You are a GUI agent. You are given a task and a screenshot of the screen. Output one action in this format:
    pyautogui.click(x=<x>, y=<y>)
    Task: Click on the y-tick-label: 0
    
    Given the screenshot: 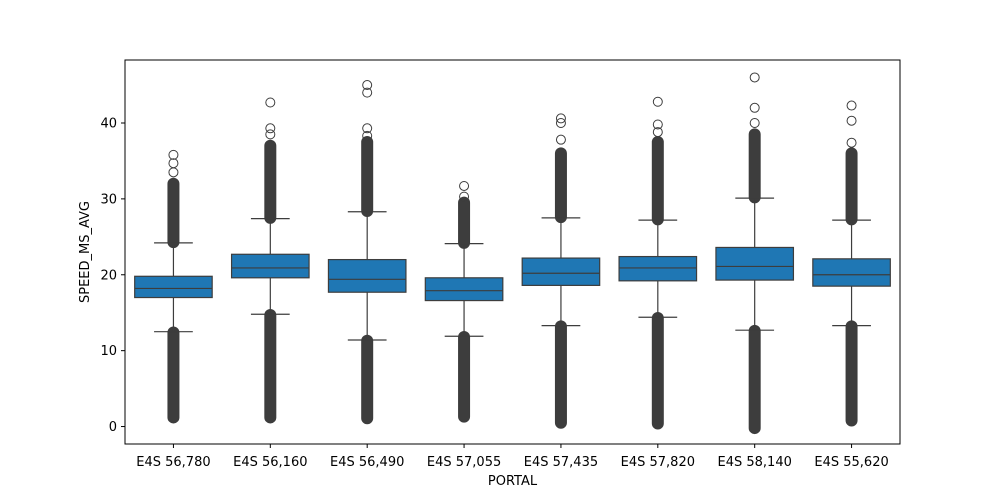 What is the action you would take?
    pyautogui.click(x=113, y=427)
    